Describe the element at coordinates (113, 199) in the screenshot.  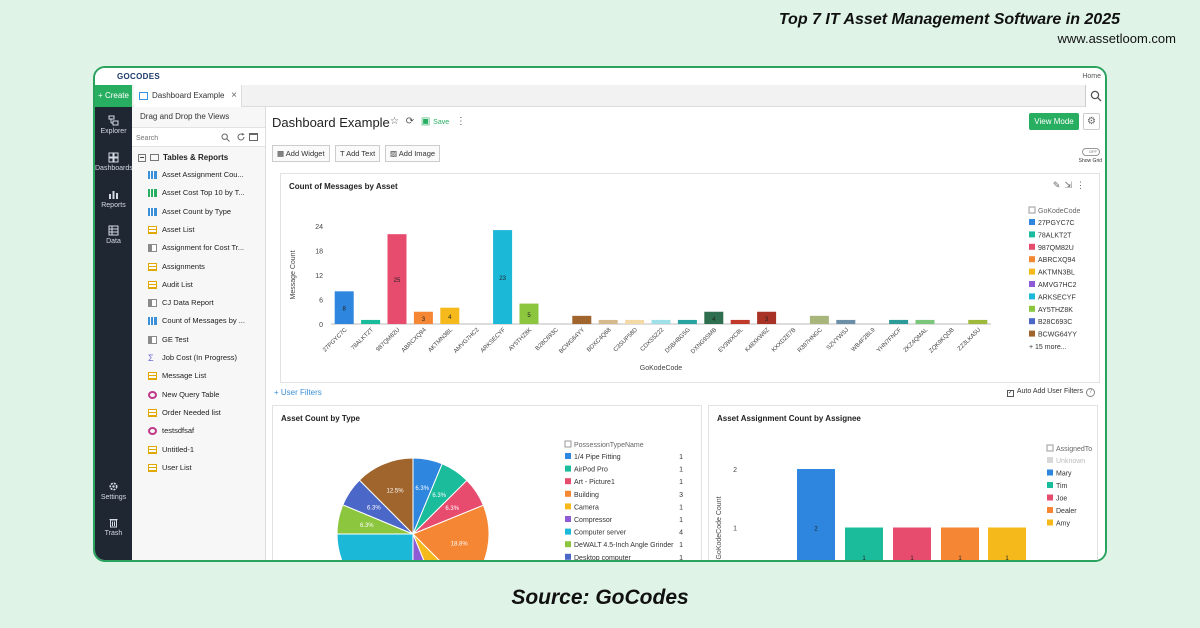
I see `nav-reports: Reports` at that location.